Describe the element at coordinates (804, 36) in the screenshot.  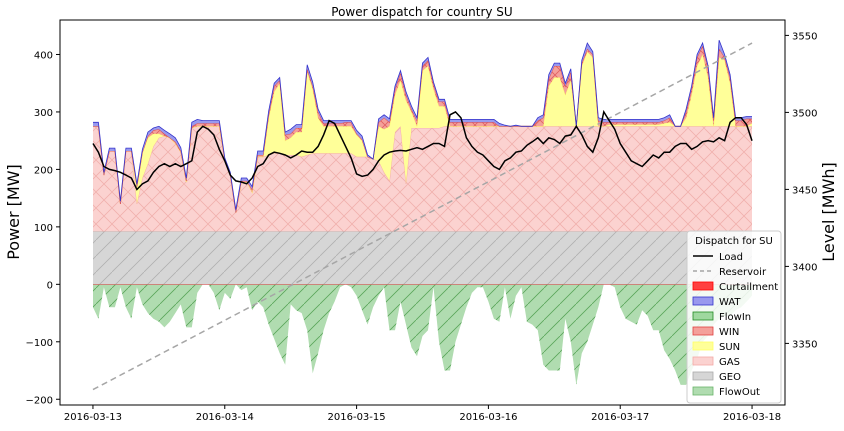
I see `y2-tick-label: 3550` at that location.